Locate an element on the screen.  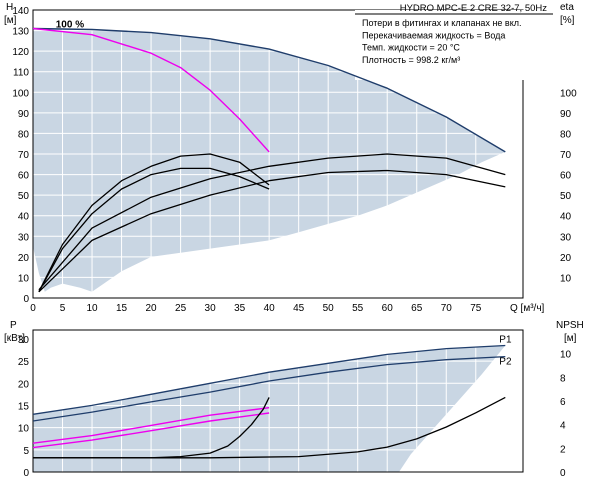
y-tick-label: 80 is located at coordinates (24, 134).